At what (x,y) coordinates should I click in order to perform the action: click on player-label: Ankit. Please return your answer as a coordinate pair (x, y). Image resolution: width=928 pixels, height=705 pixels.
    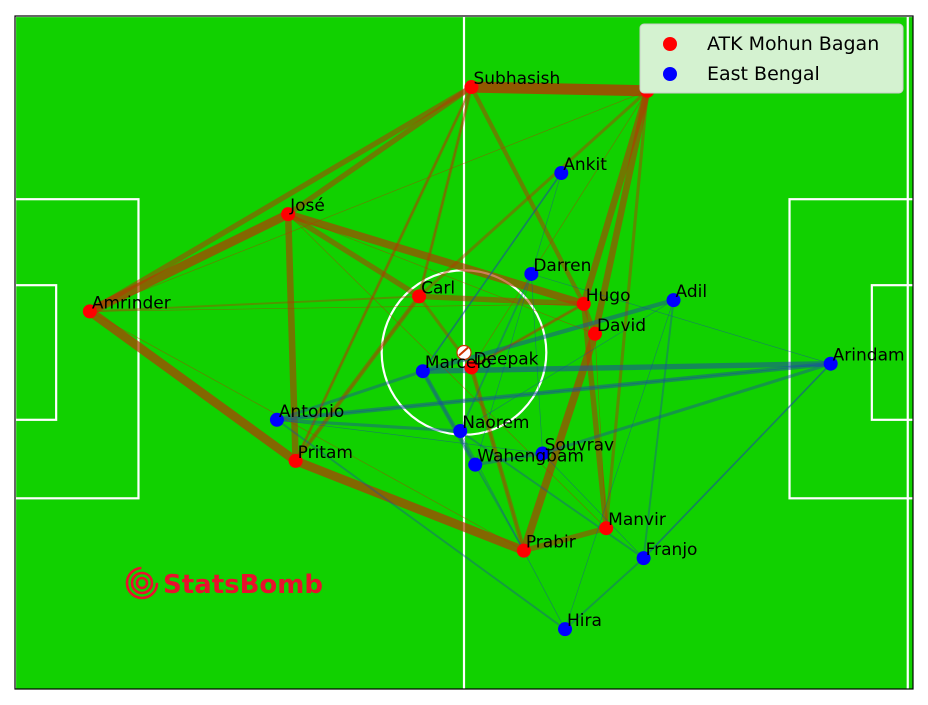
    Looking at the image, I should click on (585, 165).